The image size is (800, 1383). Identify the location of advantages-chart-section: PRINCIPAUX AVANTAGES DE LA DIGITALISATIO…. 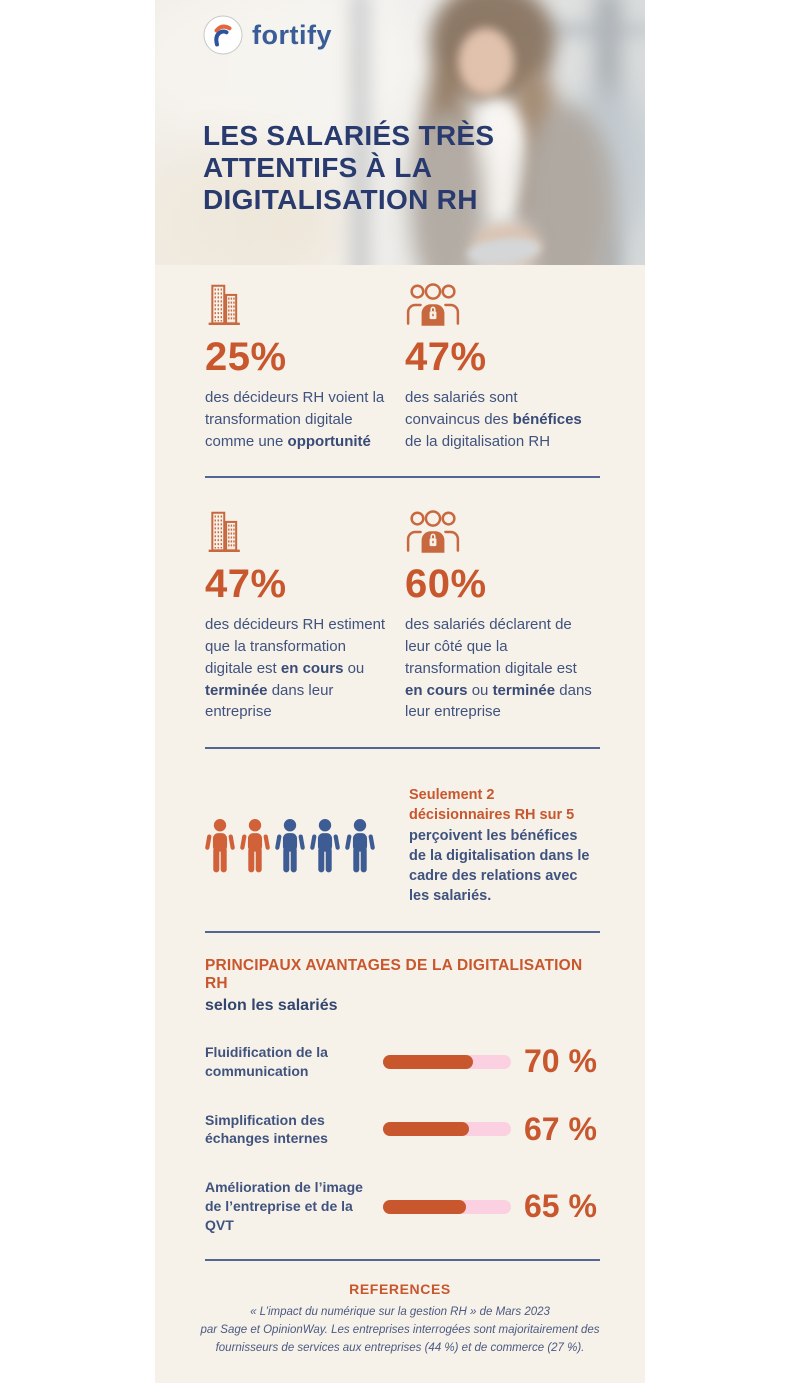
(400, 1096).